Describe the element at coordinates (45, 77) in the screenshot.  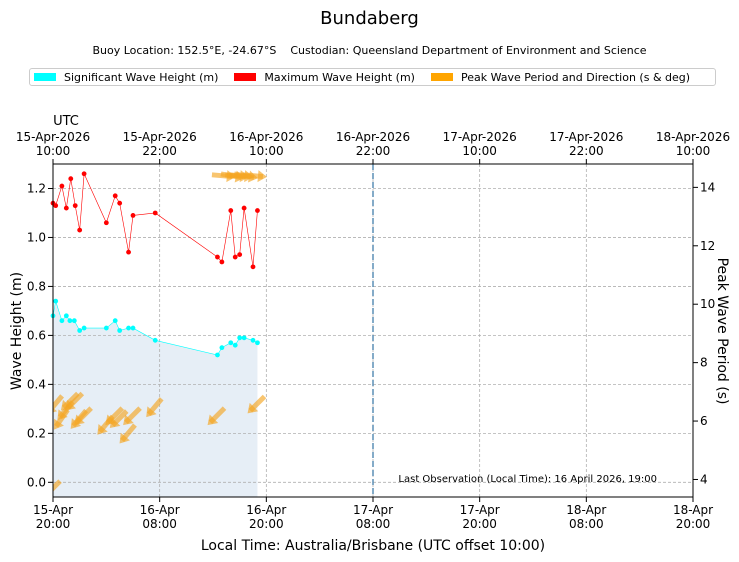
I see `legend-swatch-significant` at that location.